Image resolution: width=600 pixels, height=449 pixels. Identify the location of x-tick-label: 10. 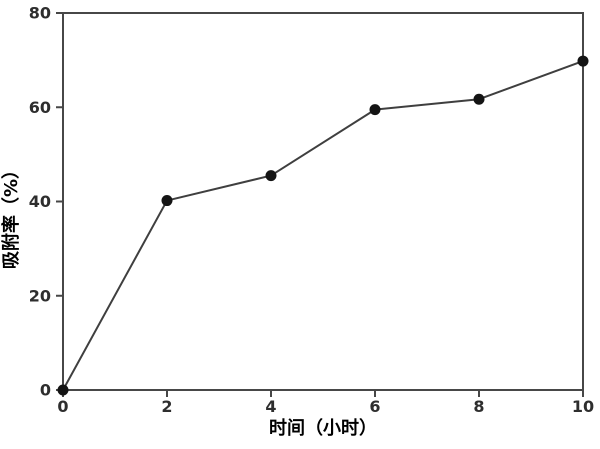
(583, 406).